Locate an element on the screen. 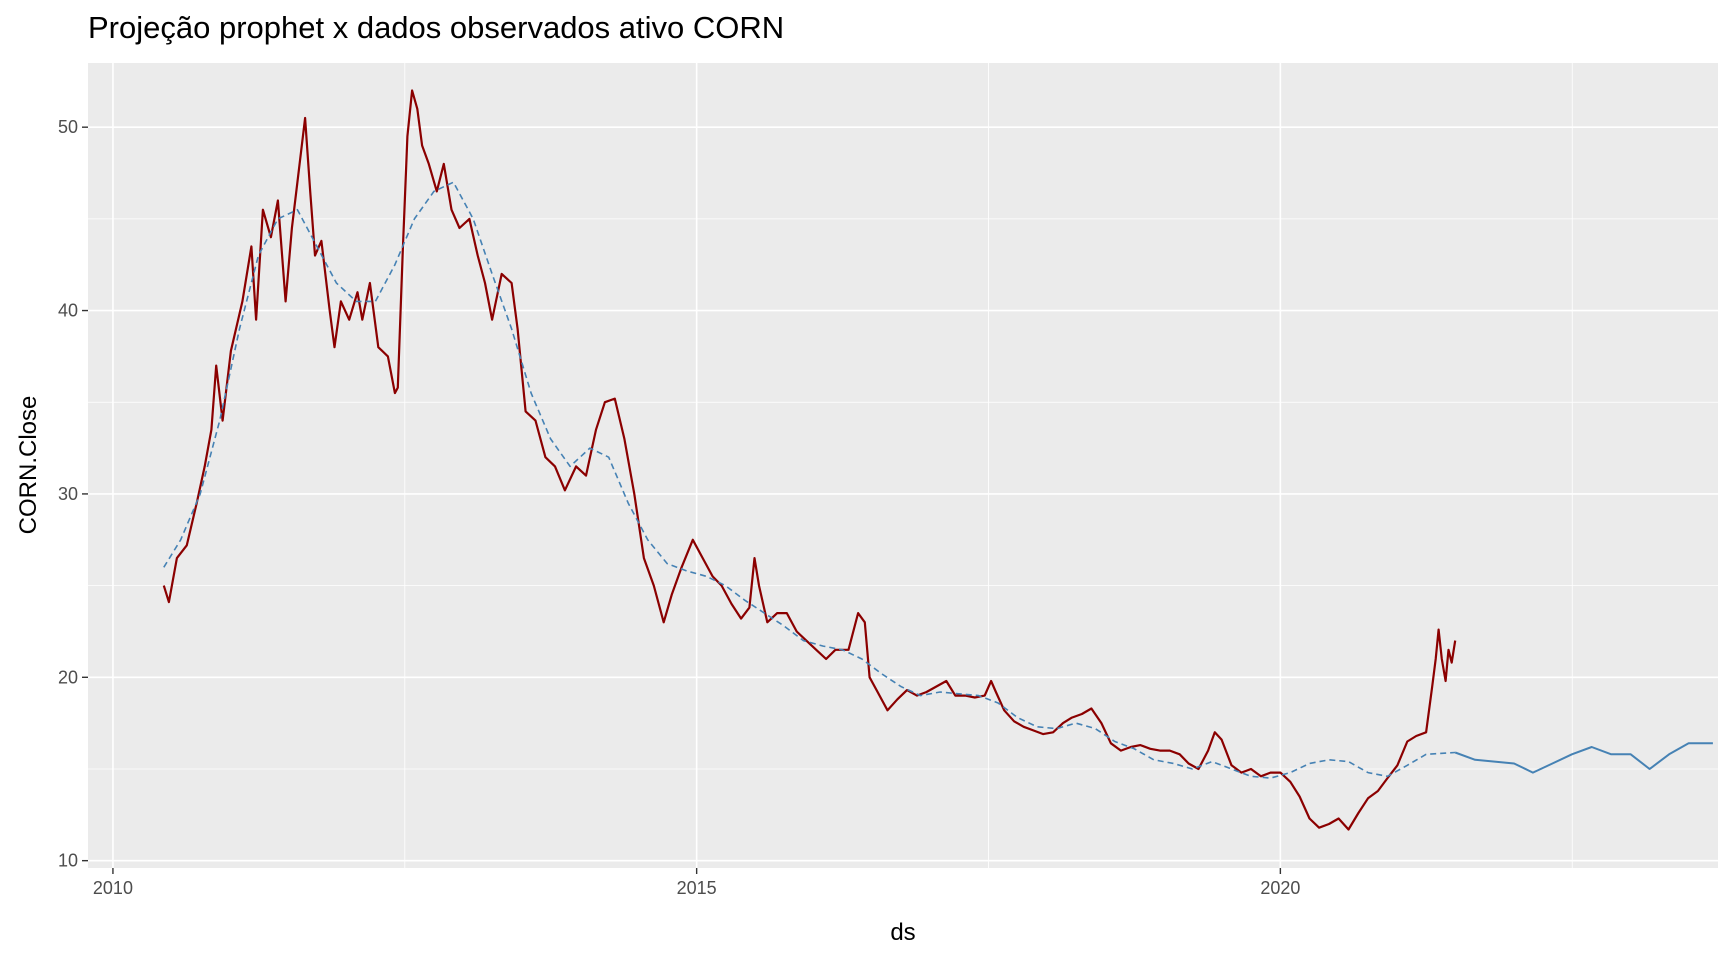  x-tick-label: 2010 is located at coordinates (113, 888).